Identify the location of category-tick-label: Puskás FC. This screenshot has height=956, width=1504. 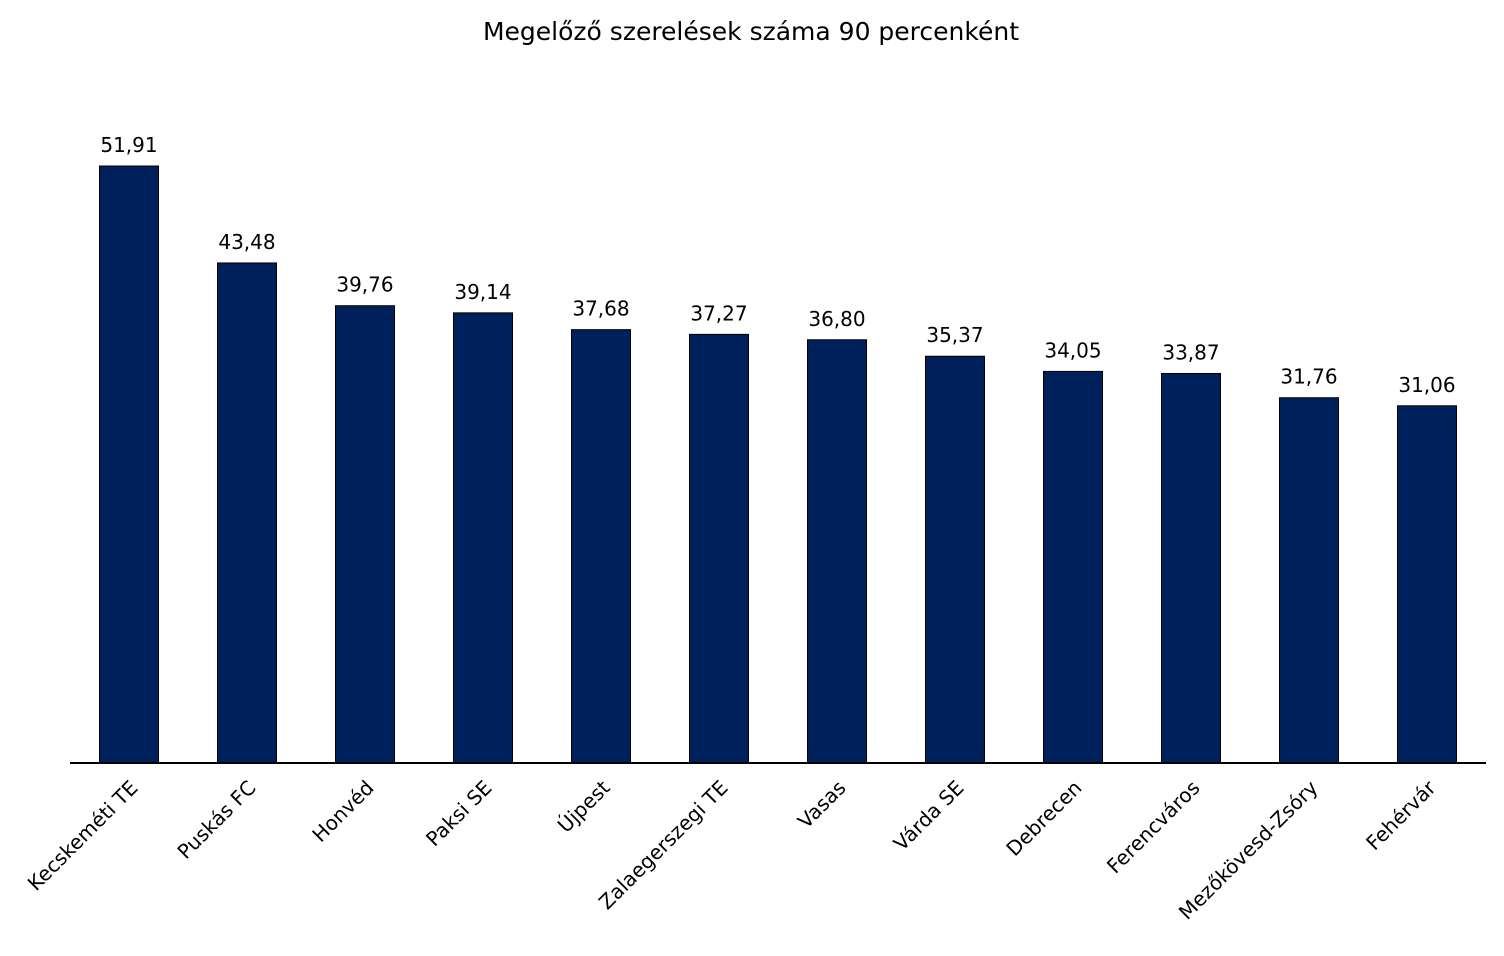
(216, 820).